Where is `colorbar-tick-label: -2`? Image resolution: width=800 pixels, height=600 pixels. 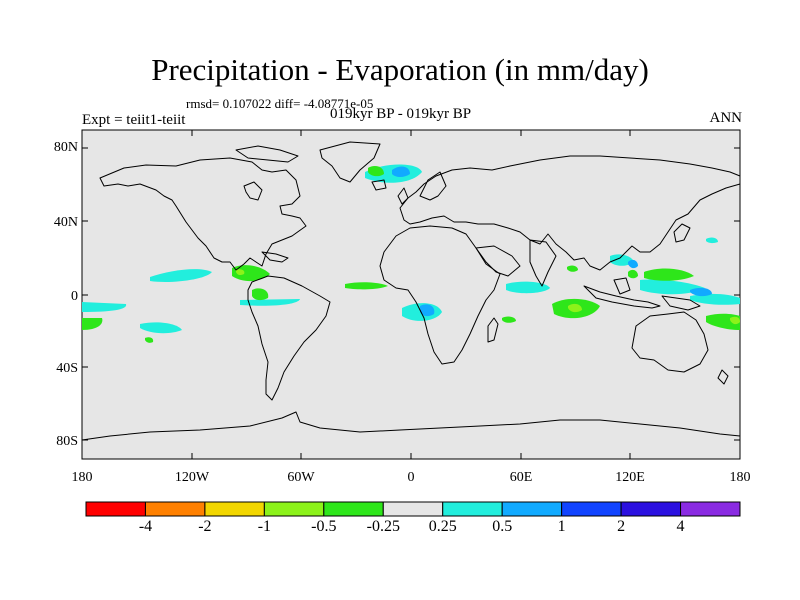
colorbar-tick-label: -2 is located at coordinates (205, 526).